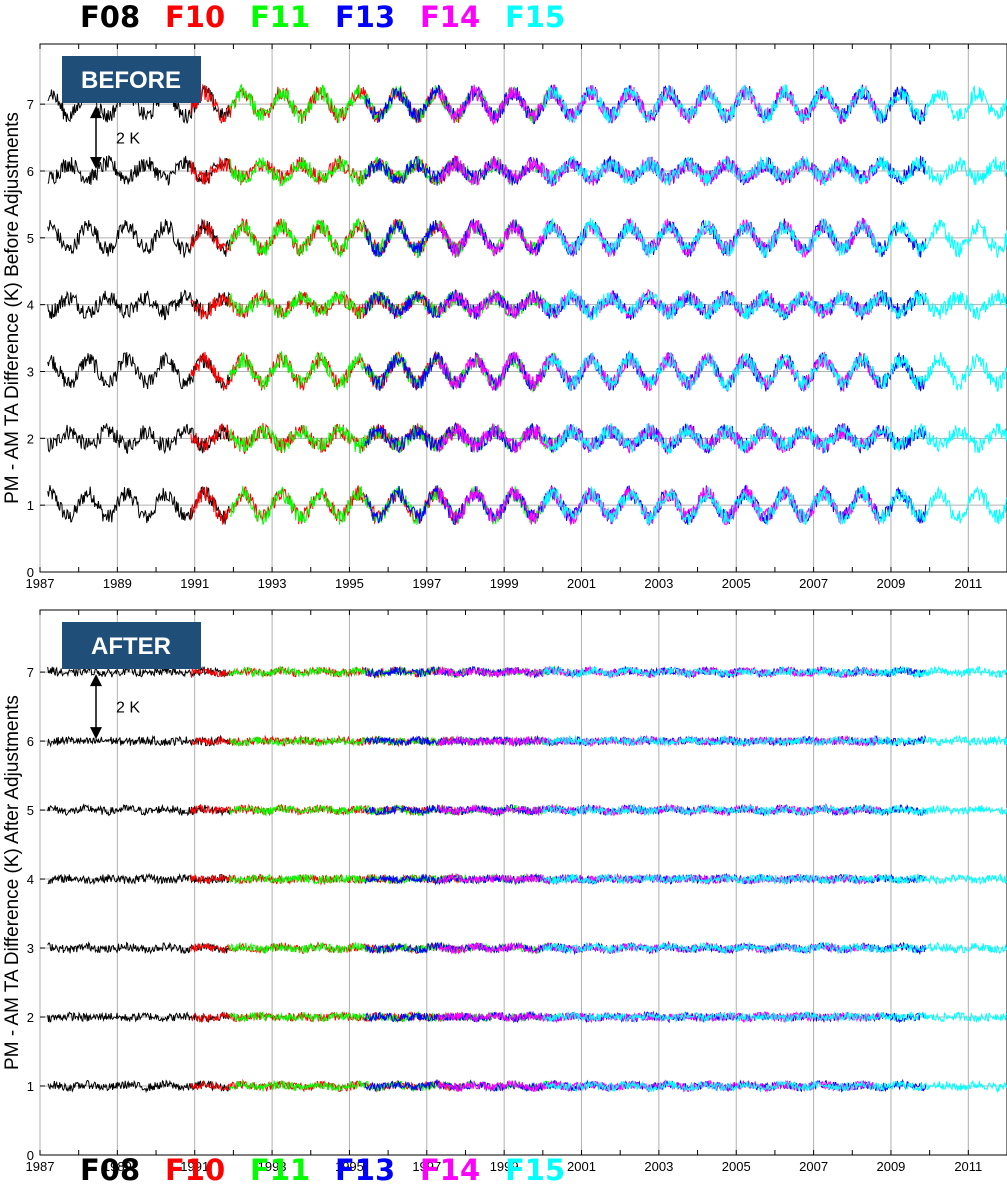 The height and width of the screenshot is (1198, 1007). What do you see at coordinates (292, 1173) in the screenshot?
I see `legend-item: F11` at bounding box center [292, 1173].